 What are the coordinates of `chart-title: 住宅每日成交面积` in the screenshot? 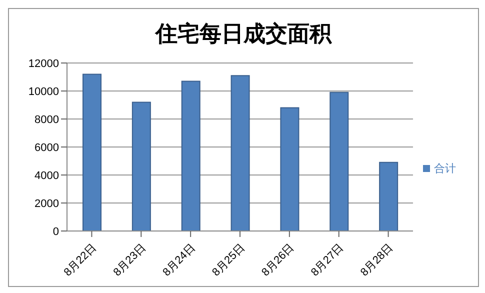 It's located at (243, 34).